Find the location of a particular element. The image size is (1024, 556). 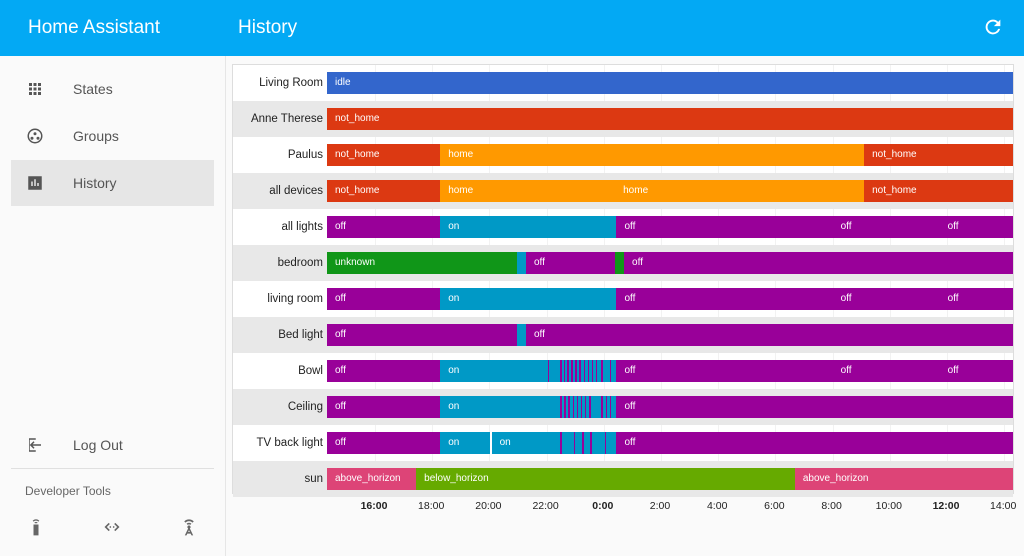

logout-icon is located at coordinates (35, 445).